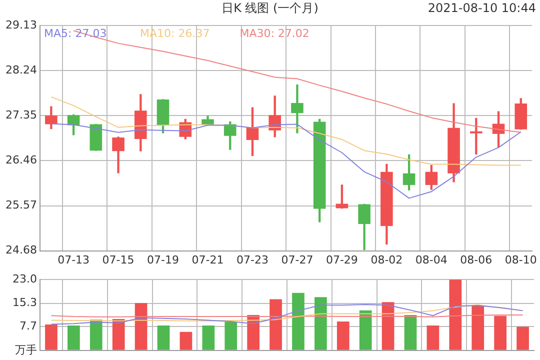 The height and width of the screenshot is (360, 540). Describe the element at coordinates (386, 259) in the screenshot. I see `x-tick-label: 08-02` at that location.